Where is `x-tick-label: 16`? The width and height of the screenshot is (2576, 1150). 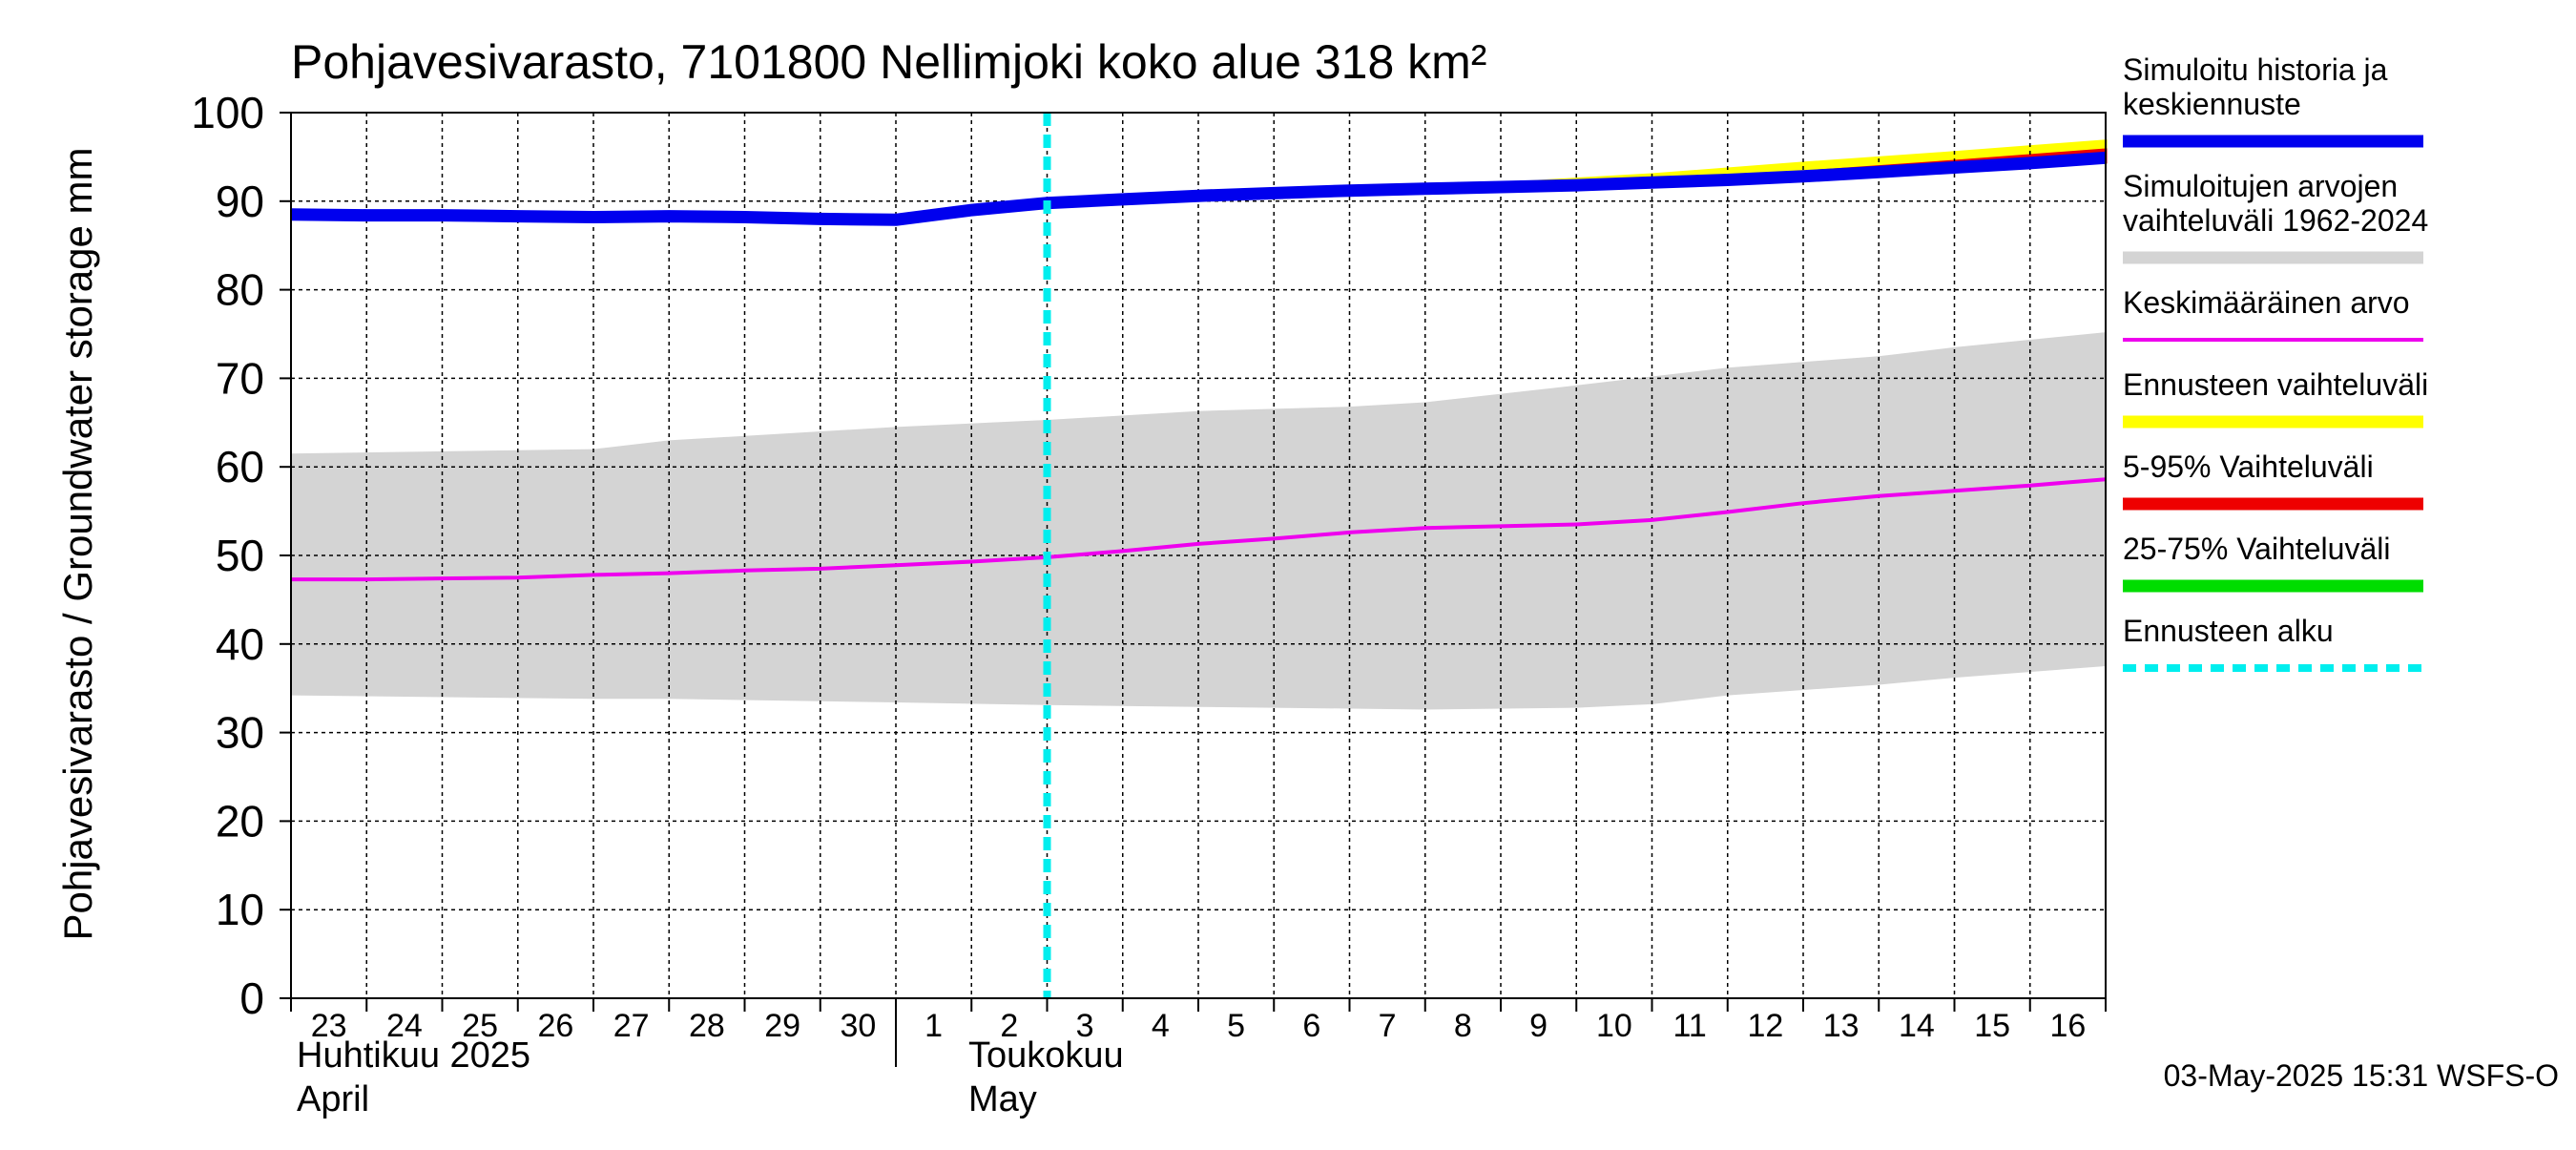 x-tick-label: 16 is located at coordinates (2067, 1026).